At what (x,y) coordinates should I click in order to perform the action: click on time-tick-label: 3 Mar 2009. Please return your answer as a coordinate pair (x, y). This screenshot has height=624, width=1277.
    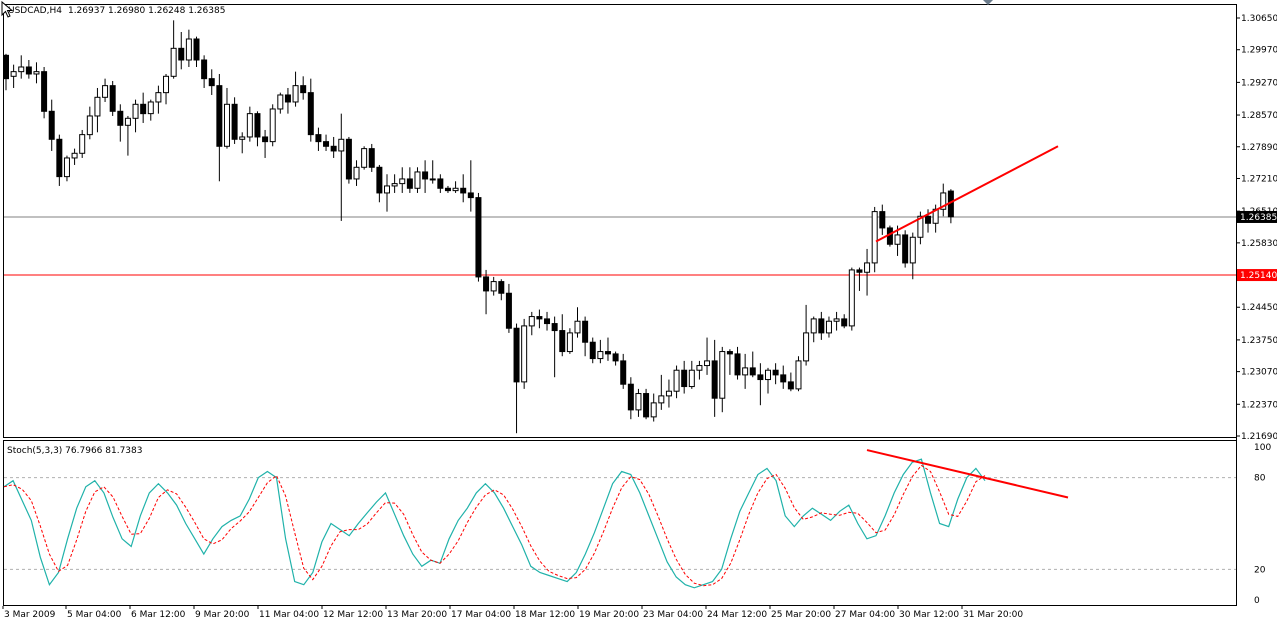
    Looking at the image, I should click on (30, 615).